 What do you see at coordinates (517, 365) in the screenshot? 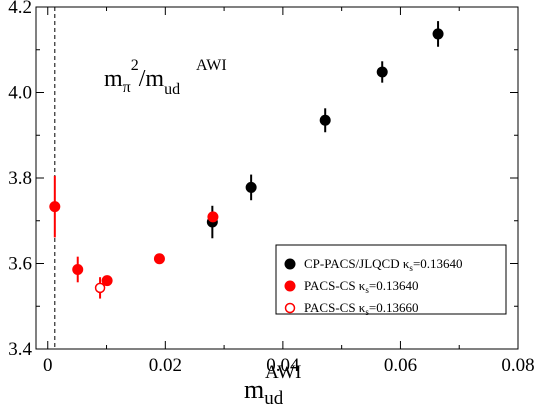
I see `x-tick-label: 0.08` at bounding box center [517, 365].